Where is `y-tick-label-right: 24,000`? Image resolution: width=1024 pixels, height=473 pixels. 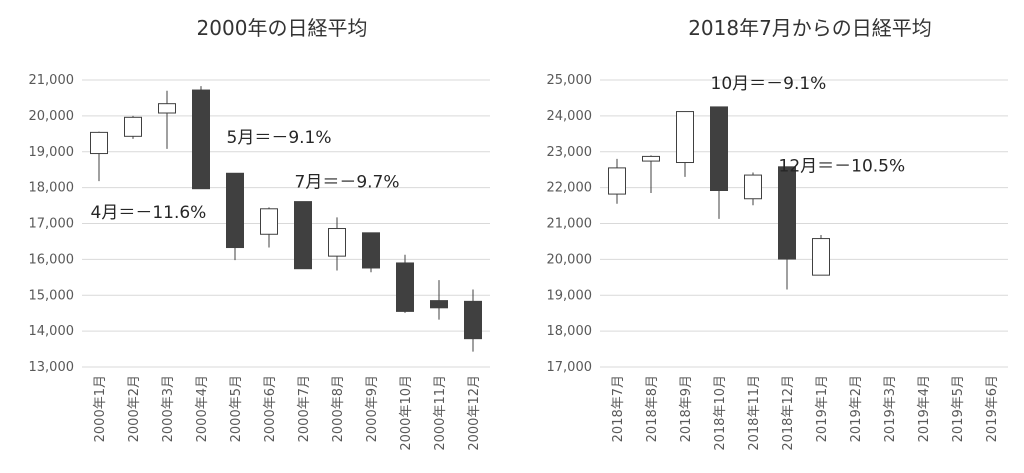
y-tick-label-right: 24,000 is located at coordinates (570, 116).